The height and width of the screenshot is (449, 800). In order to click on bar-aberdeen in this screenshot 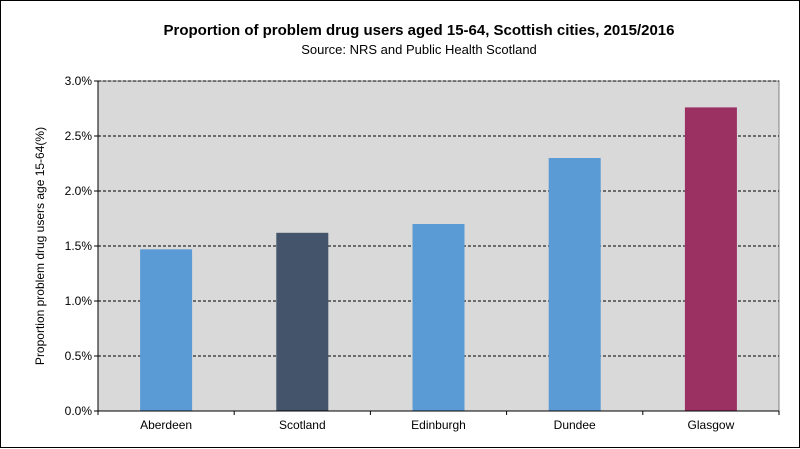, I will do `click(166, 330)`.